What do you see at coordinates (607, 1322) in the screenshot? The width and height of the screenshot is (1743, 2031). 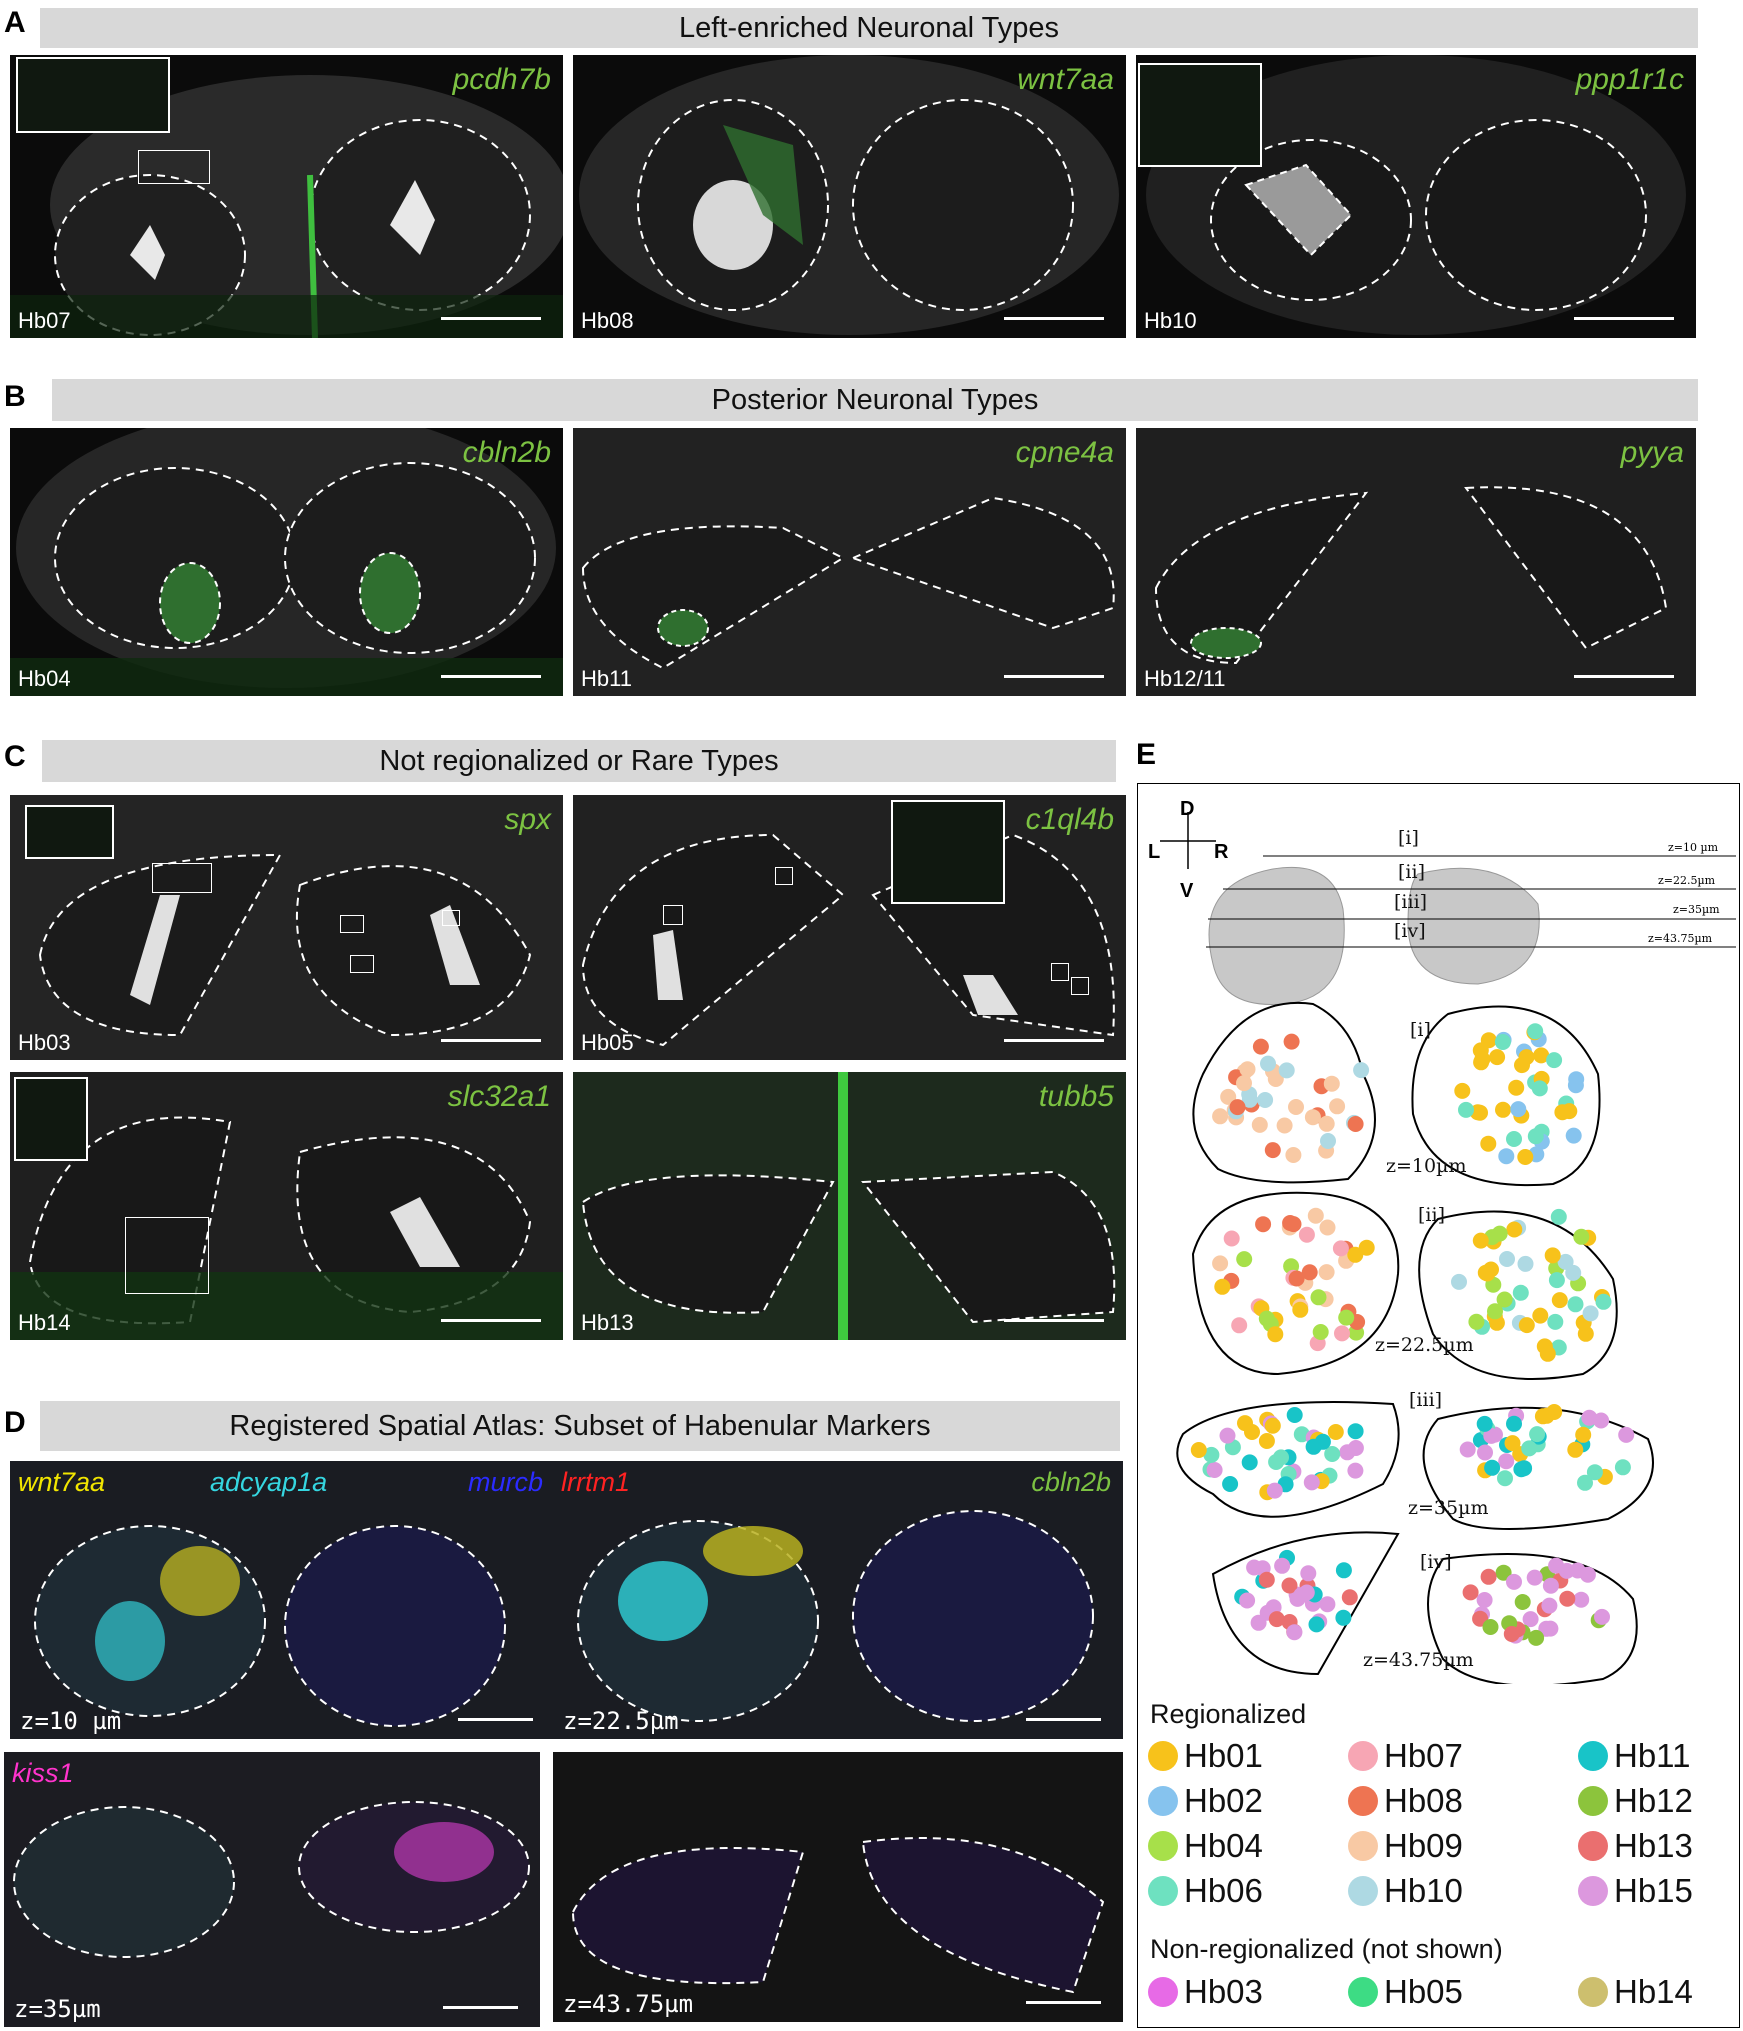 I see `cluster-label-hb13: Hb13` at bounding box center [607, 1322].